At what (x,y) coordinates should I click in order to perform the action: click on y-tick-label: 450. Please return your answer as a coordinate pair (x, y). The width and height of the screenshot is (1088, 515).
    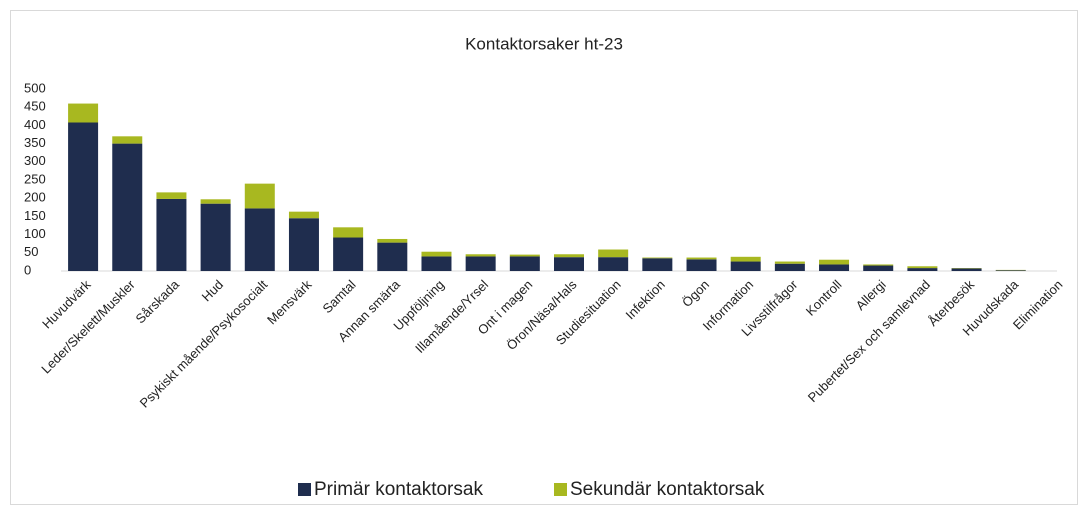
    Looking at the image, I should click on (35, 106).